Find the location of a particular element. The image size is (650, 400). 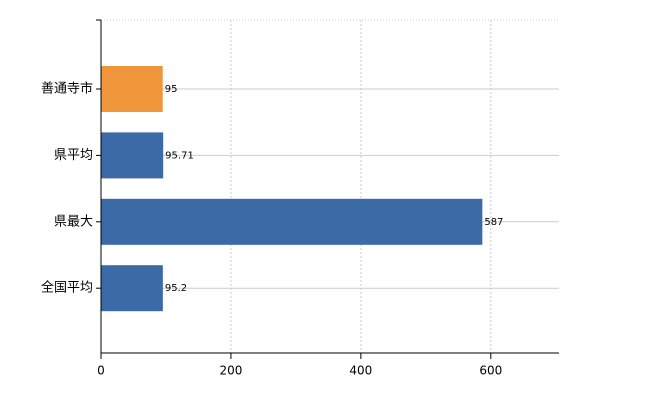

value-label: 95 is located at coordinates (171, 89).